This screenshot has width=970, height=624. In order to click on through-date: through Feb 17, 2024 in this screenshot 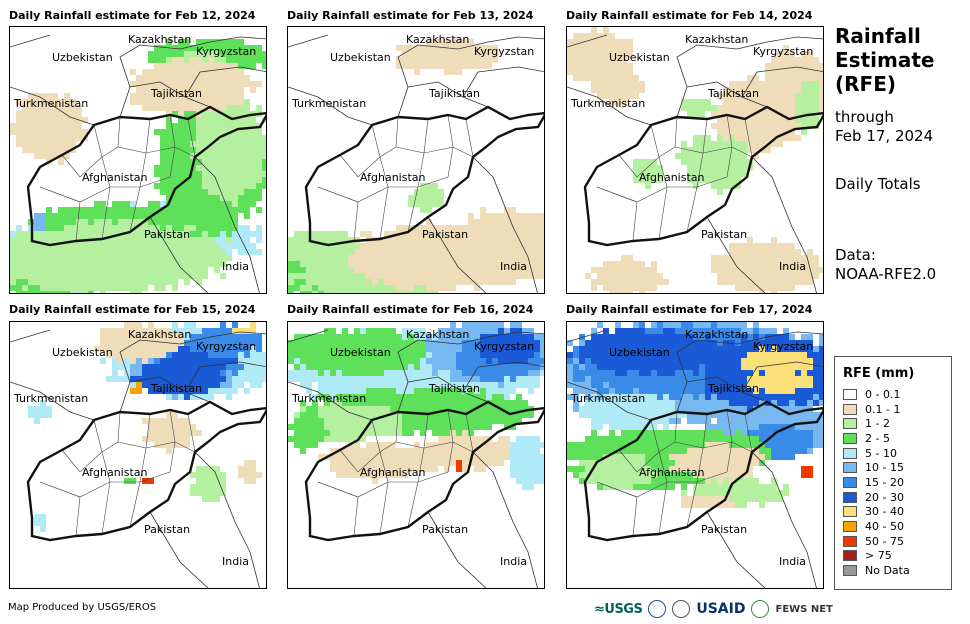, I will do `click(884, 127)`.